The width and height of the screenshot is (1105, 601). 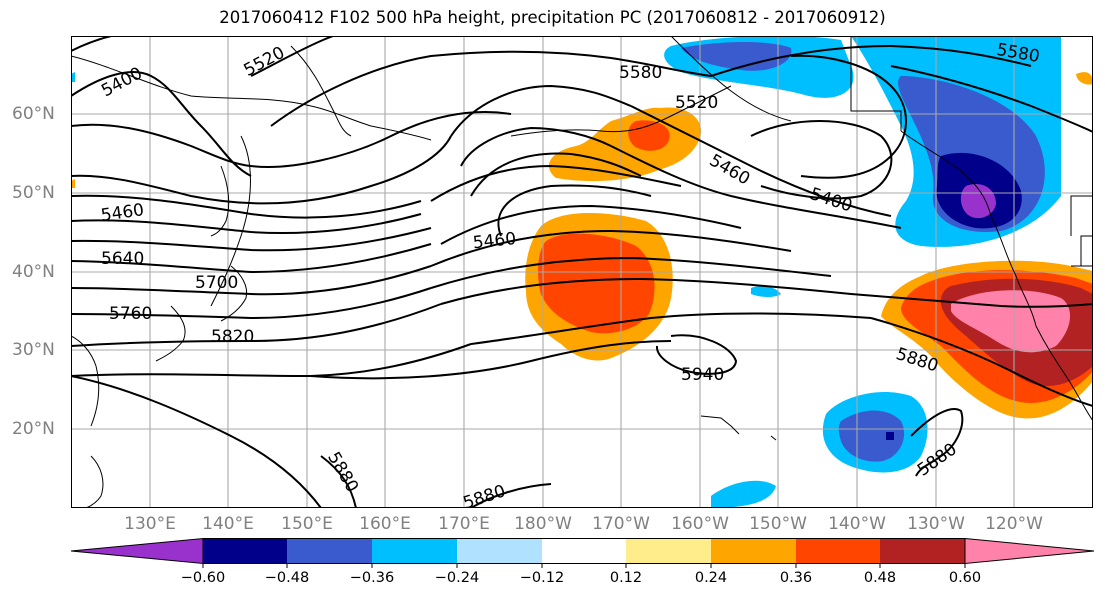 I want to click on colorbar-extend-low, so click(x=137, y=551).